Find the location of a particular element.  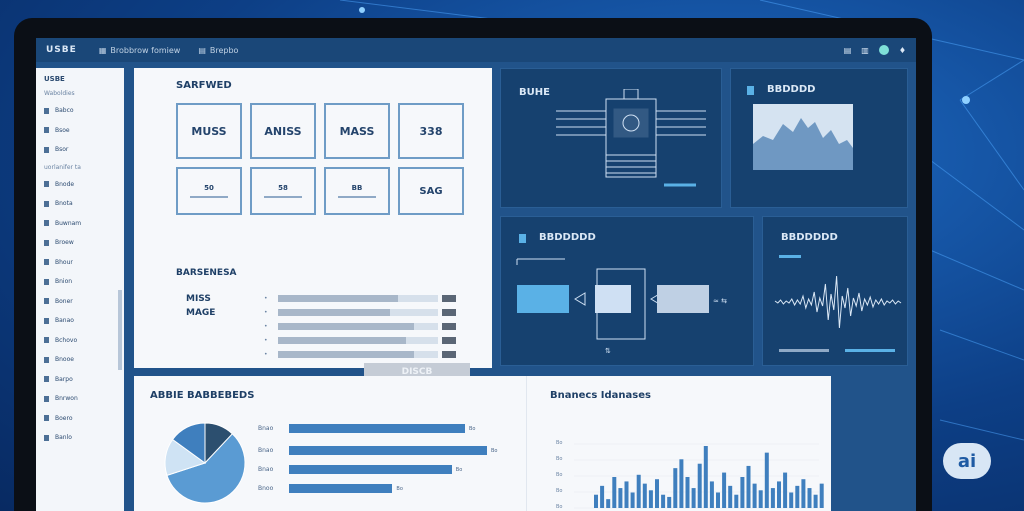

meter-fill is located at coordinates (342, 340).